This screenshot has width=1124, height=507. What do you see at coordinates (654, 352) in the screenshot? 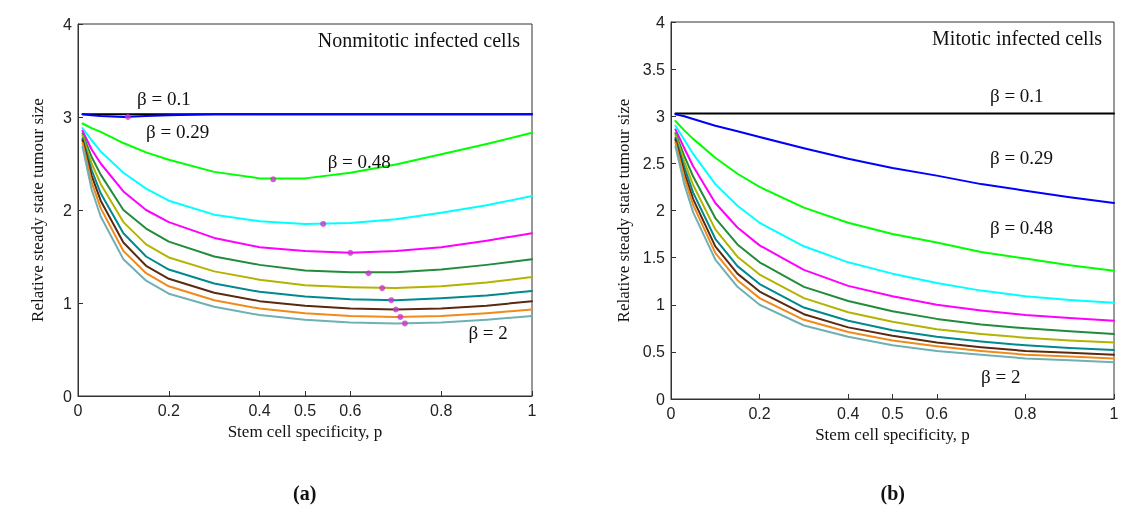
I see `y-tick-label: 0.5` at bounding box center [654, 352].